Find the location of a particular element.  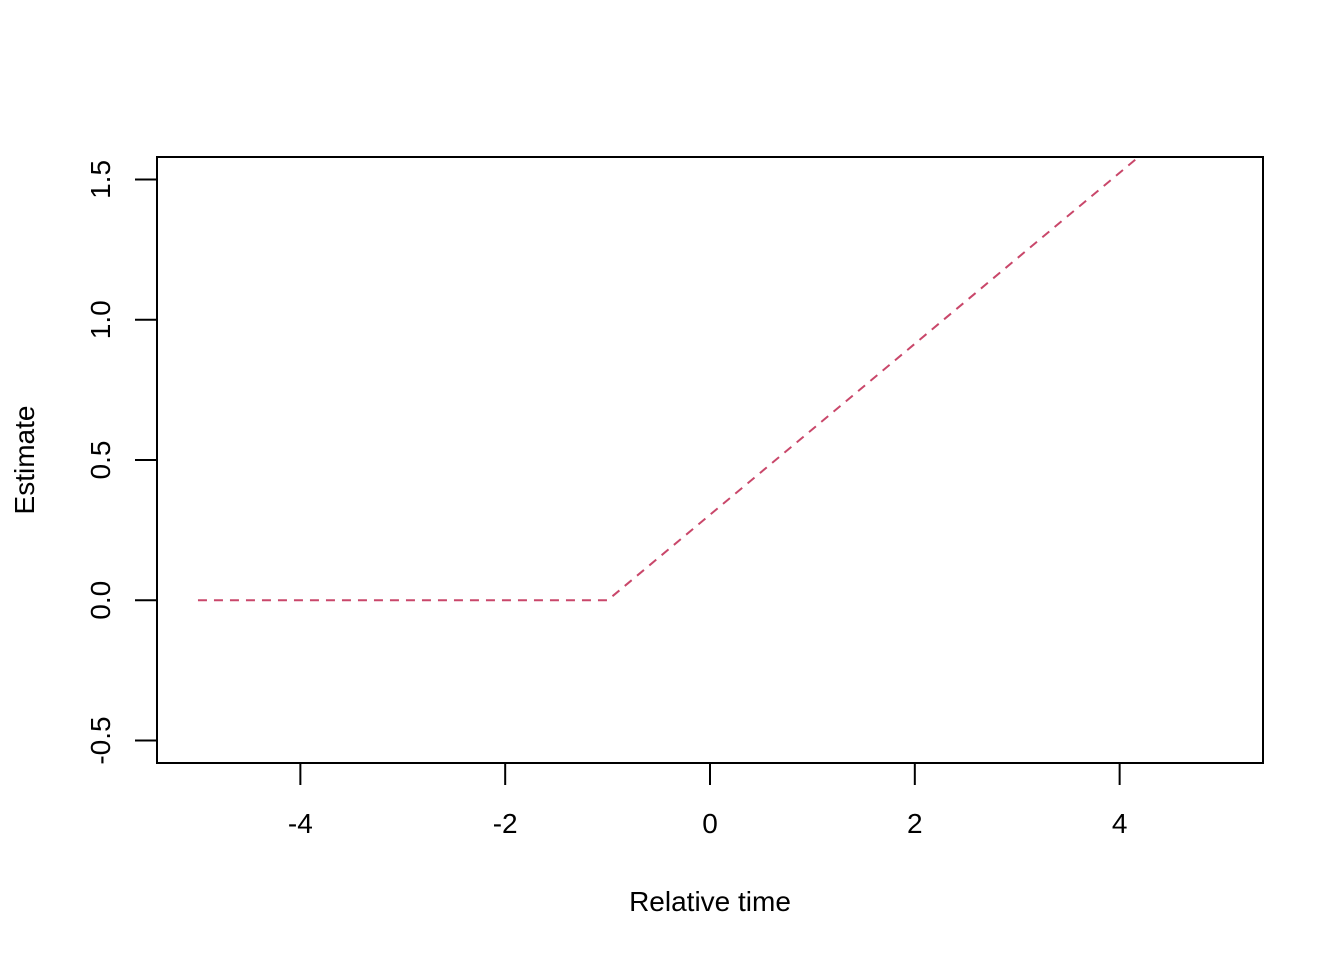

y-tick-label: 1.5 is located at coordinates (100, 179).